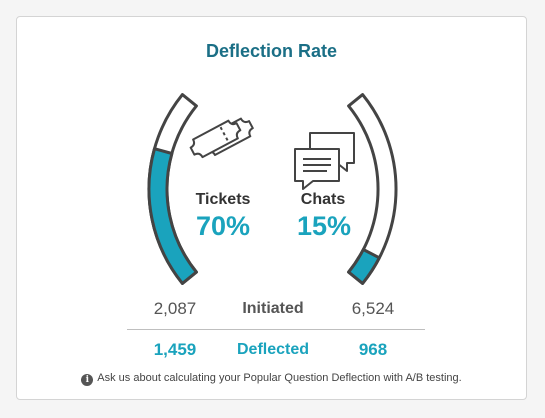  What do you see at coordinates (223, 226) in the screenshot?
I see `tickets-percentage: 70%` at bounding box center [223, 226].